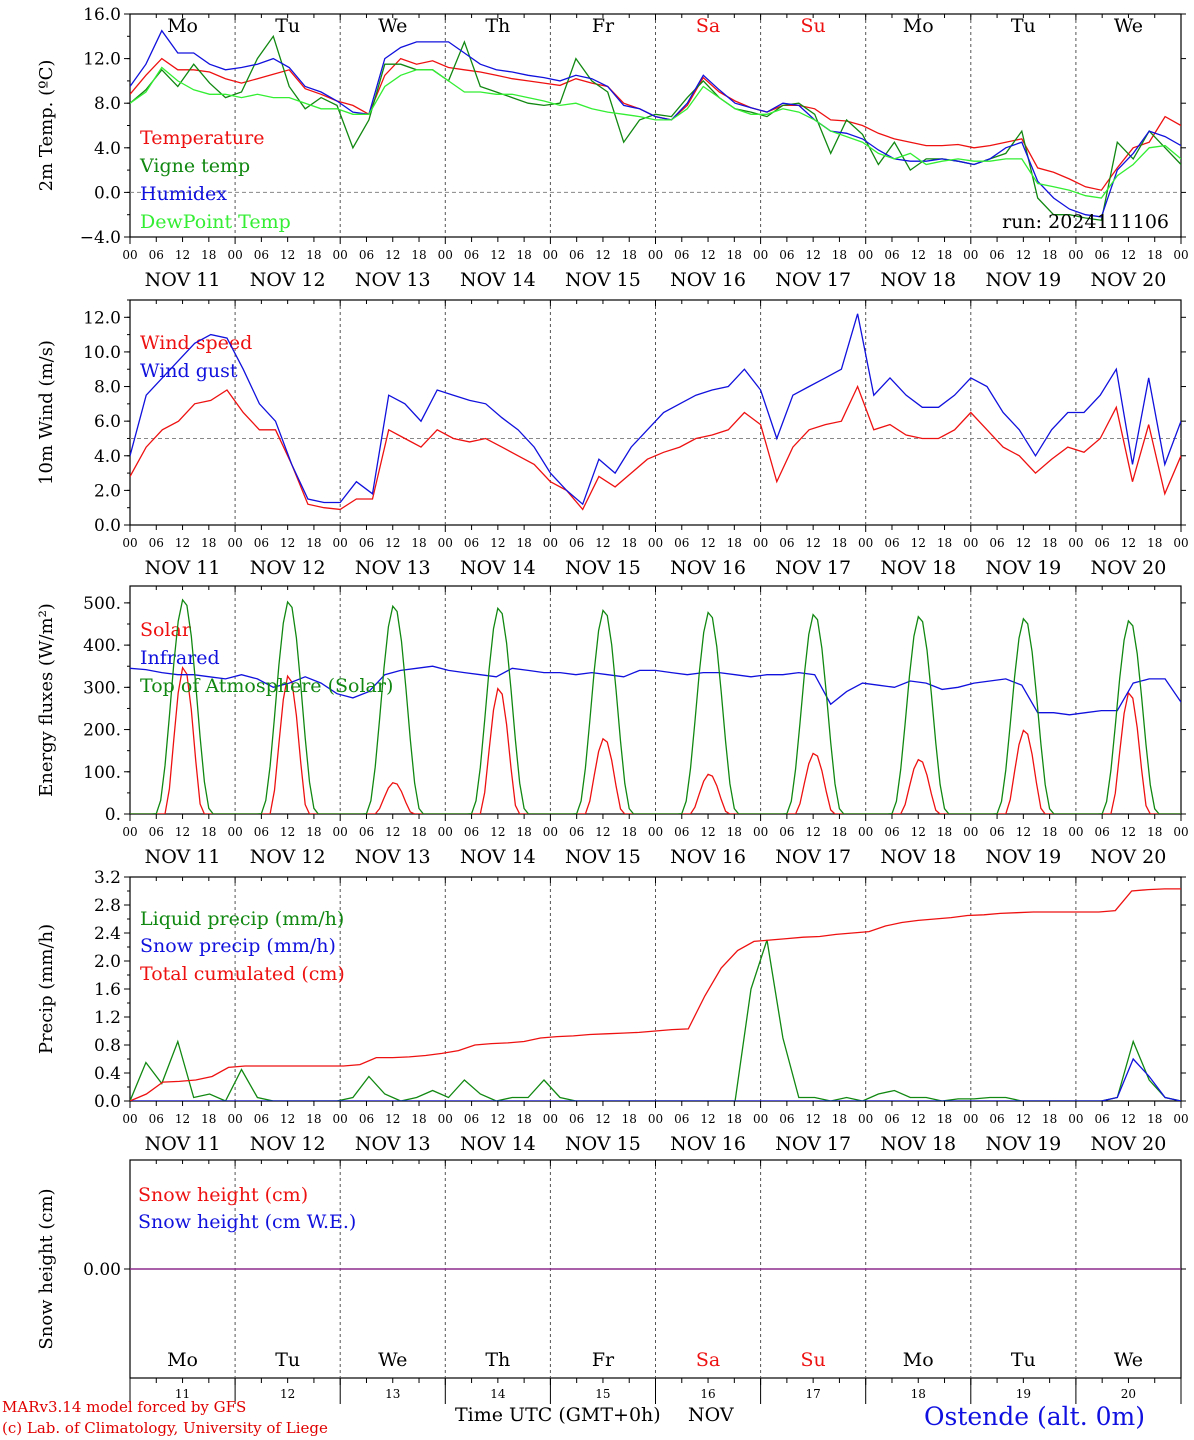 Image resolution: width=1194 pixels, height=1440 pixels. Describe the element at coordinates (107, 878) in the screenshot. I see `y-tick-label: 3.2` at that location.